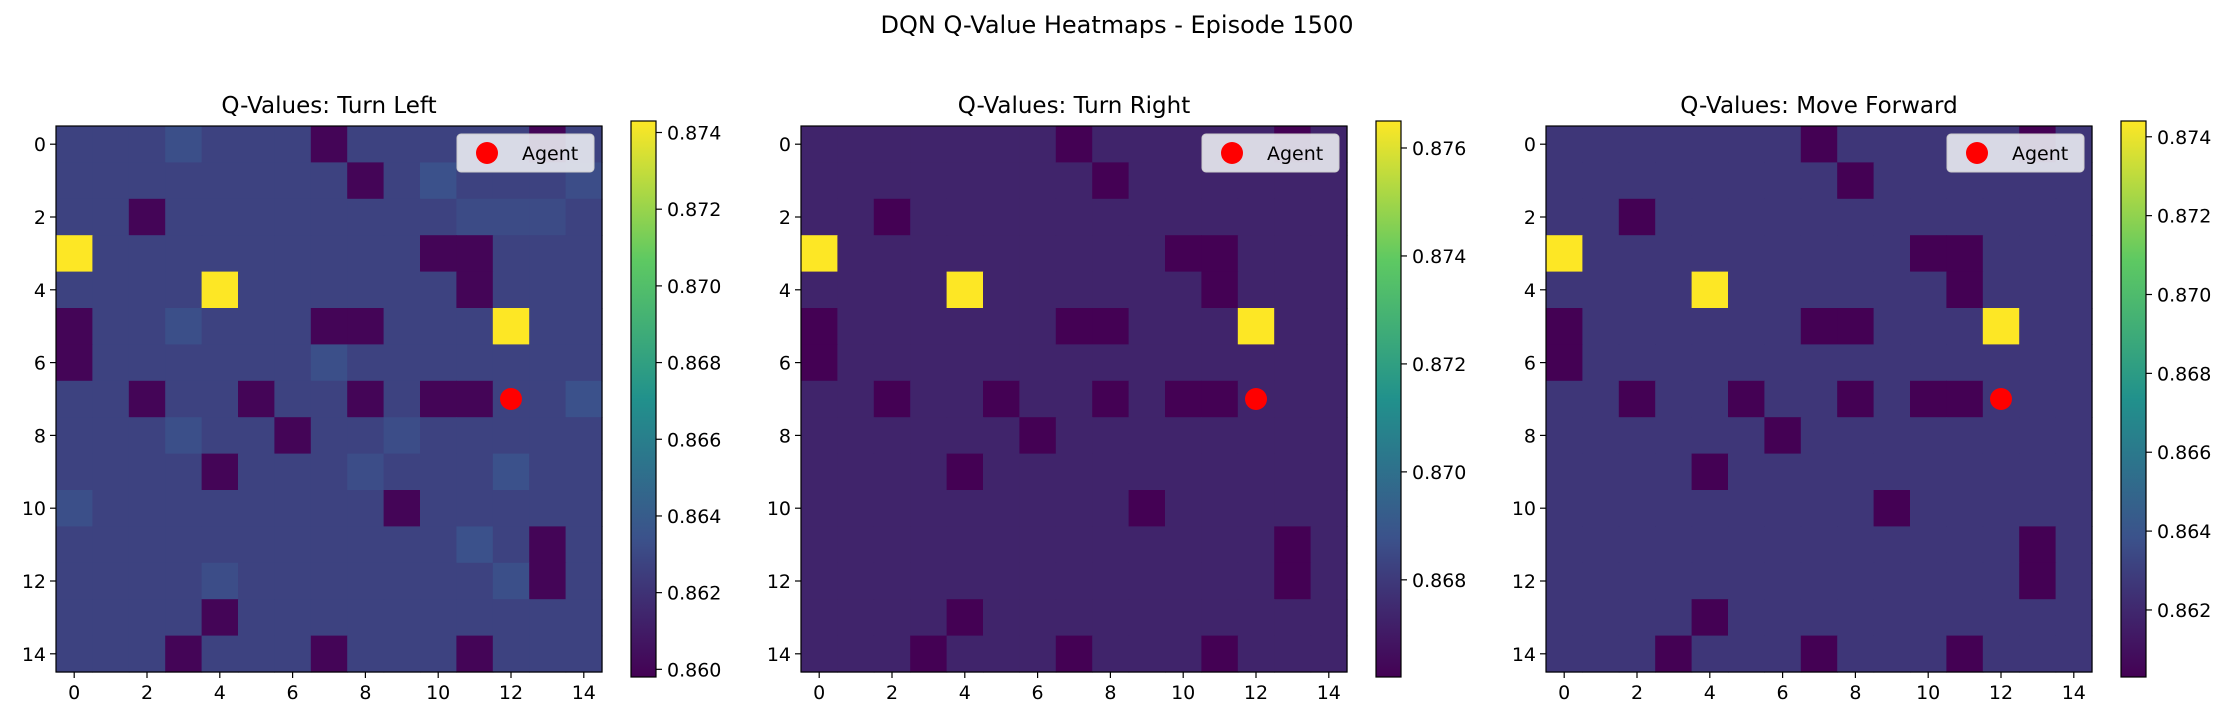 The width and height of the screenshot is (2235, 722). Describe the element at coordinates (220, 693) in the screenshot. I see `x-tick-label: 4` at that location.